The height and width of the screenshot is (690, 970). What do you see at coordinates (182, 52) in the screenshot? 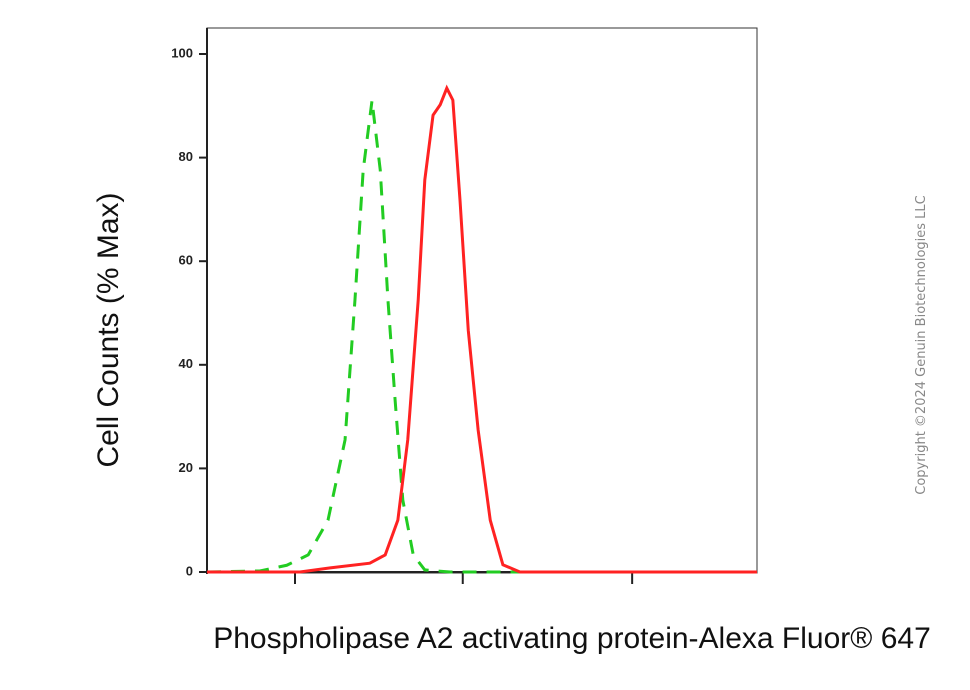
I see `y-tick-label: 100` at bounding box center [182, 52].